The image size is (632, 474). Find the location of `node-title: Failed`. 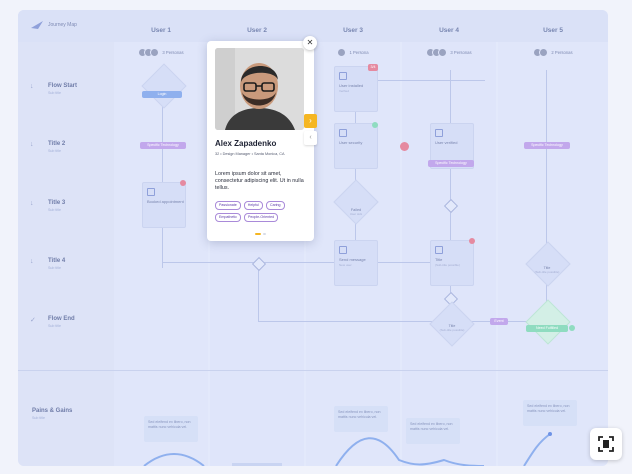

node-title: Failed is located at coordinates (356, 210).